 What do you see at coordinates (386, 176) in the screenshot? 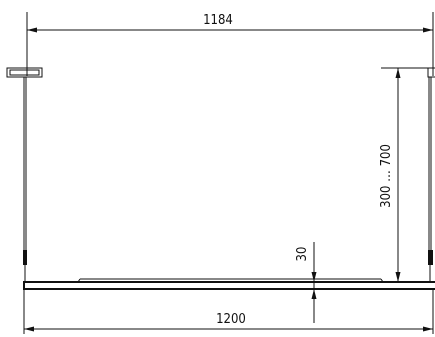
I see `drop-range-label: 300 … 700` at bounding box center [386, 176].